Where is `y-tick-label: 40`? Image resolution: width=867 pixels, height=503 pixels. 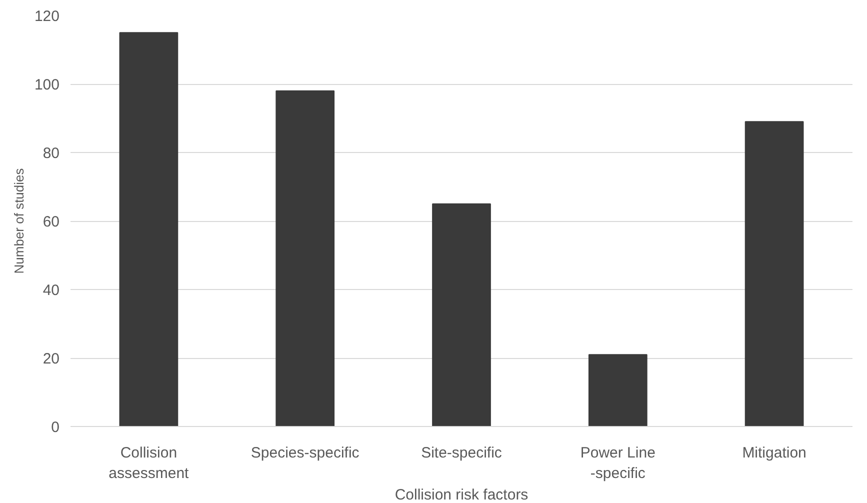 y-tick-label: 40 is located at coordinates (51, 290).